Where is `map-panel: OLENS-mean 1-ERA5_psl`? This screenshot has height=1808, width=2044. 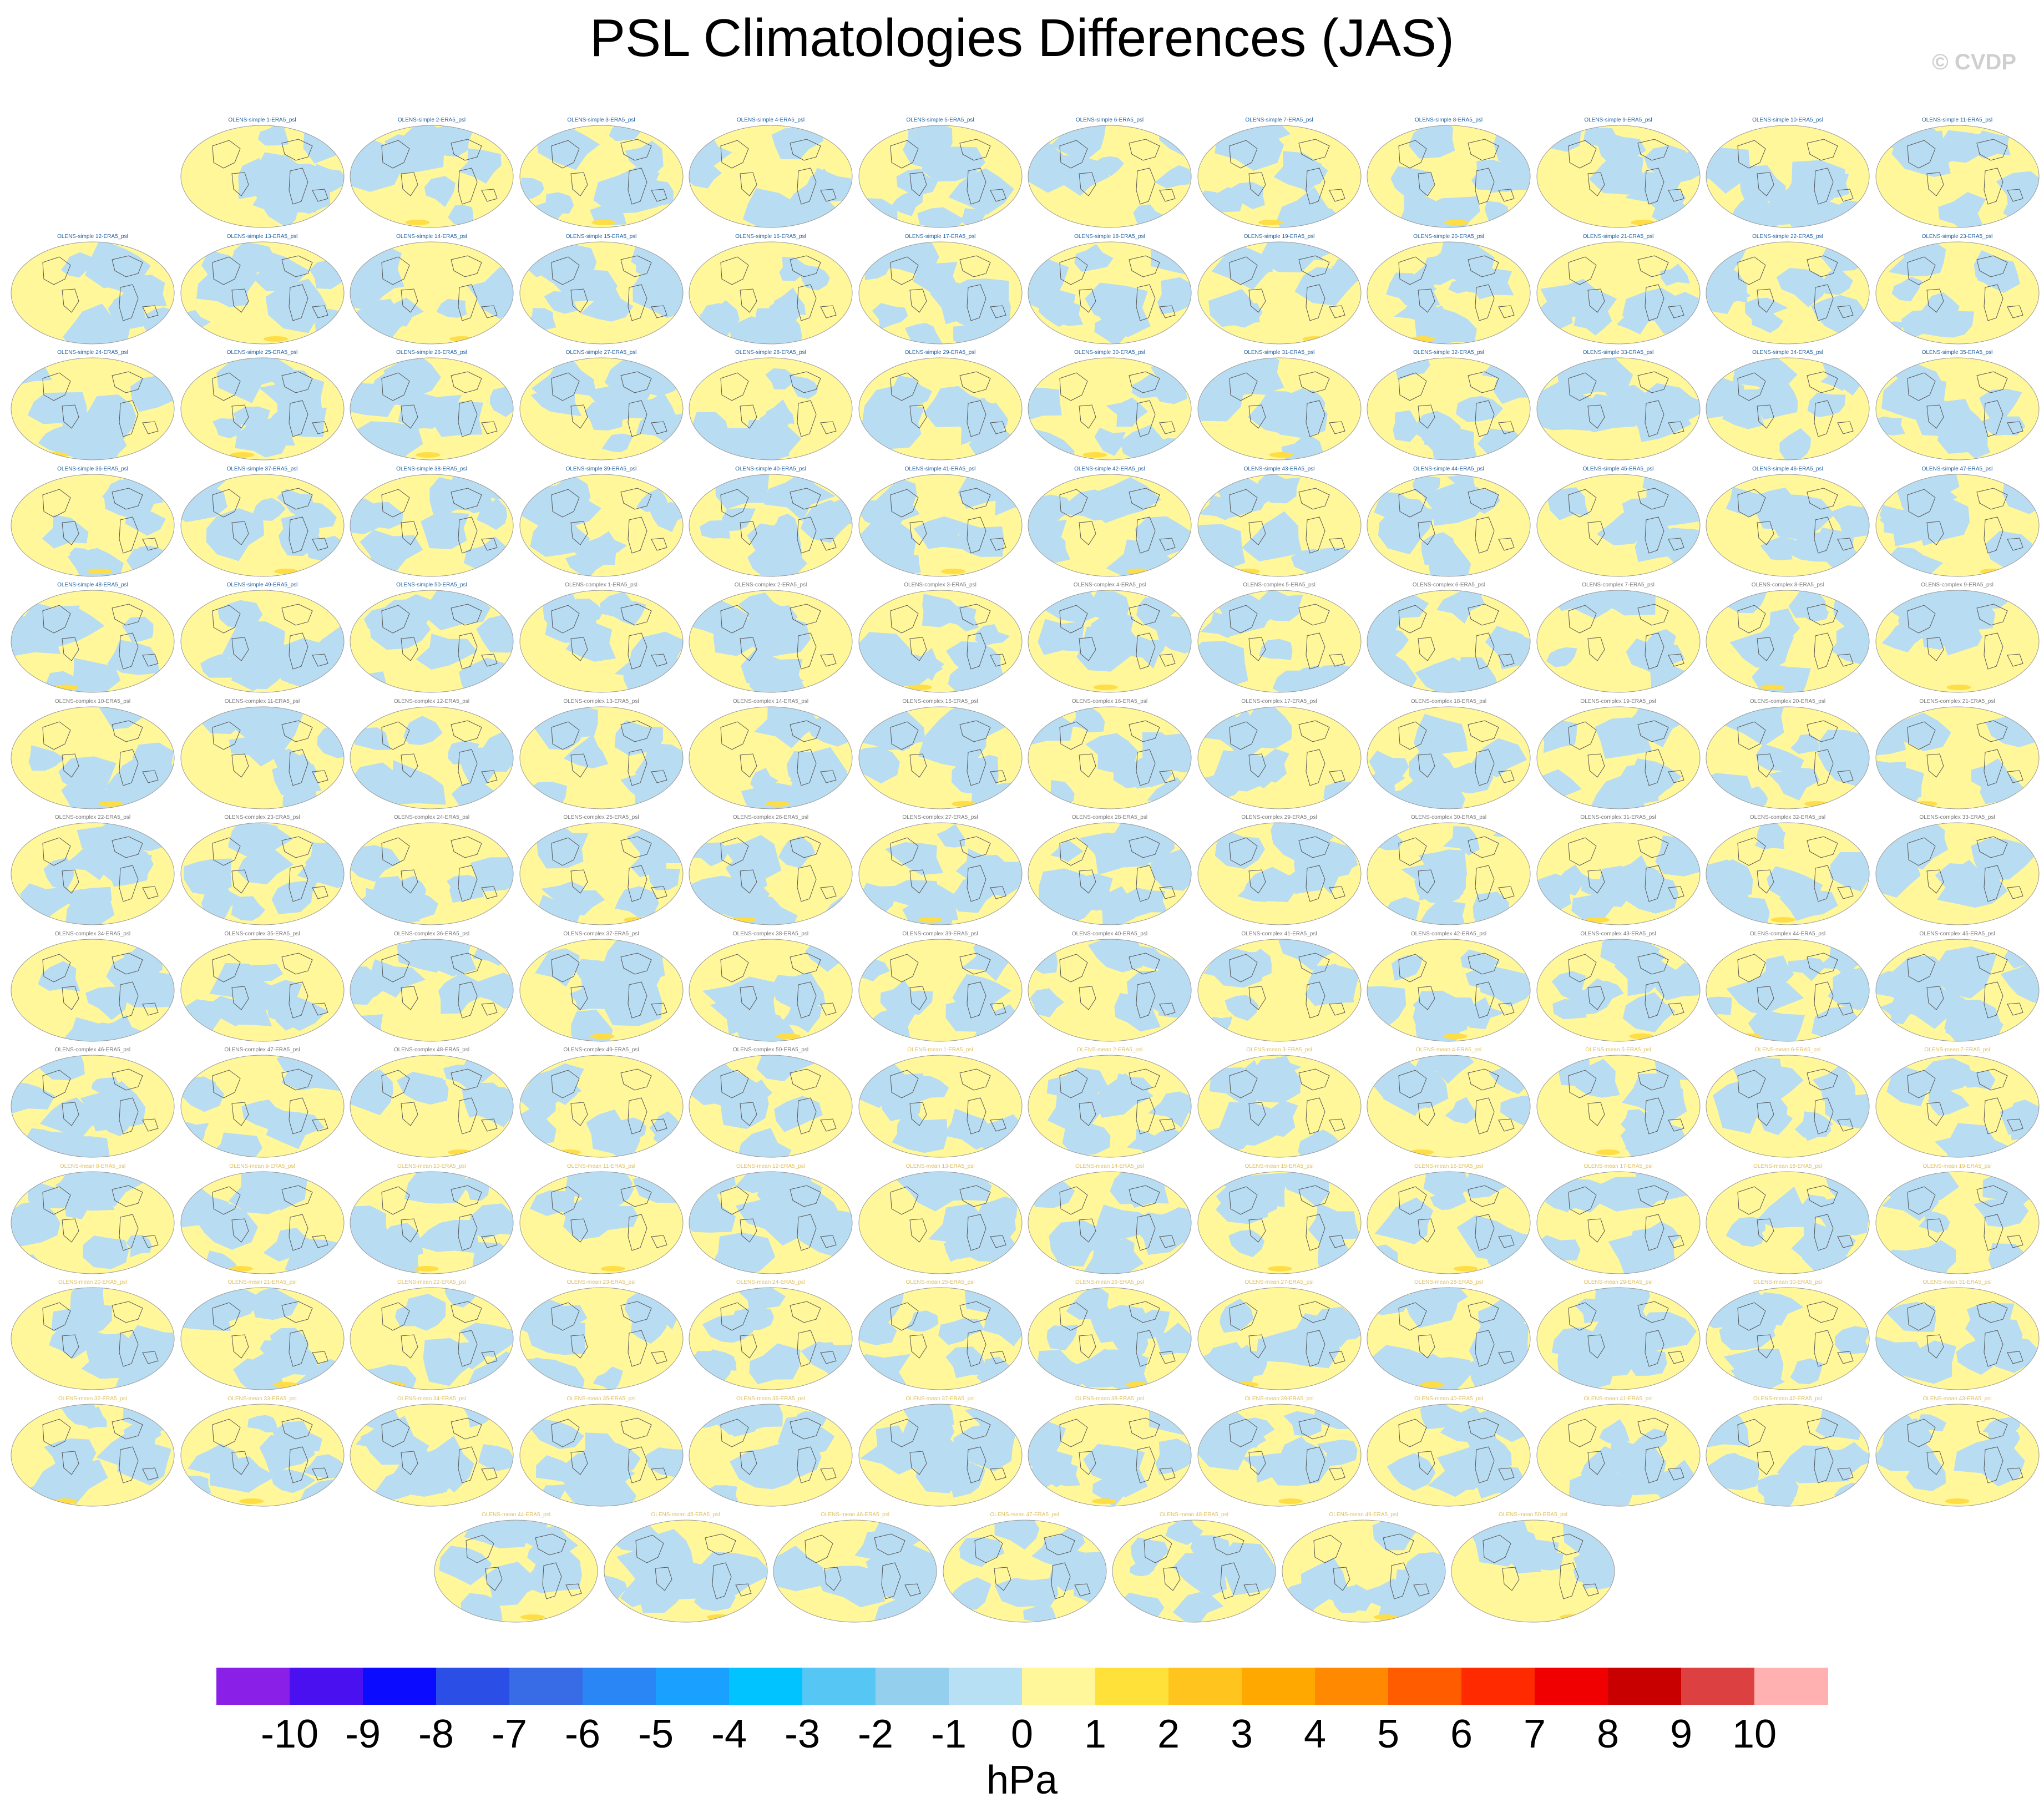 map-panel: OLENS-mean 1-ERA5_psl is located at coordinates (940, 1103).